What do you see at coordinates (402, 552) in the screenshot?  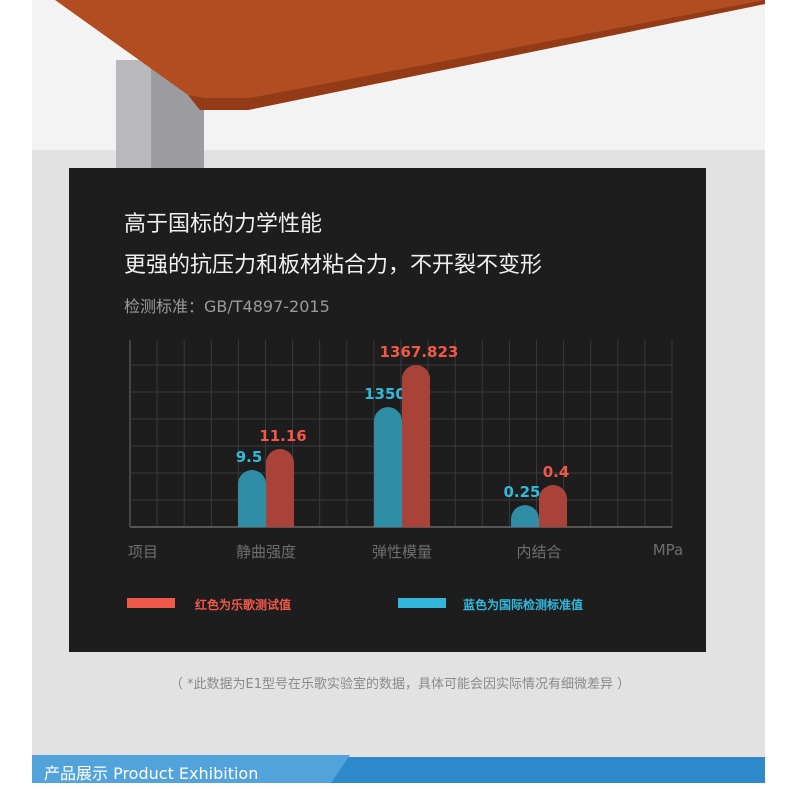 I see `category-label: 弹性模量` at bounding box center [402, 552].